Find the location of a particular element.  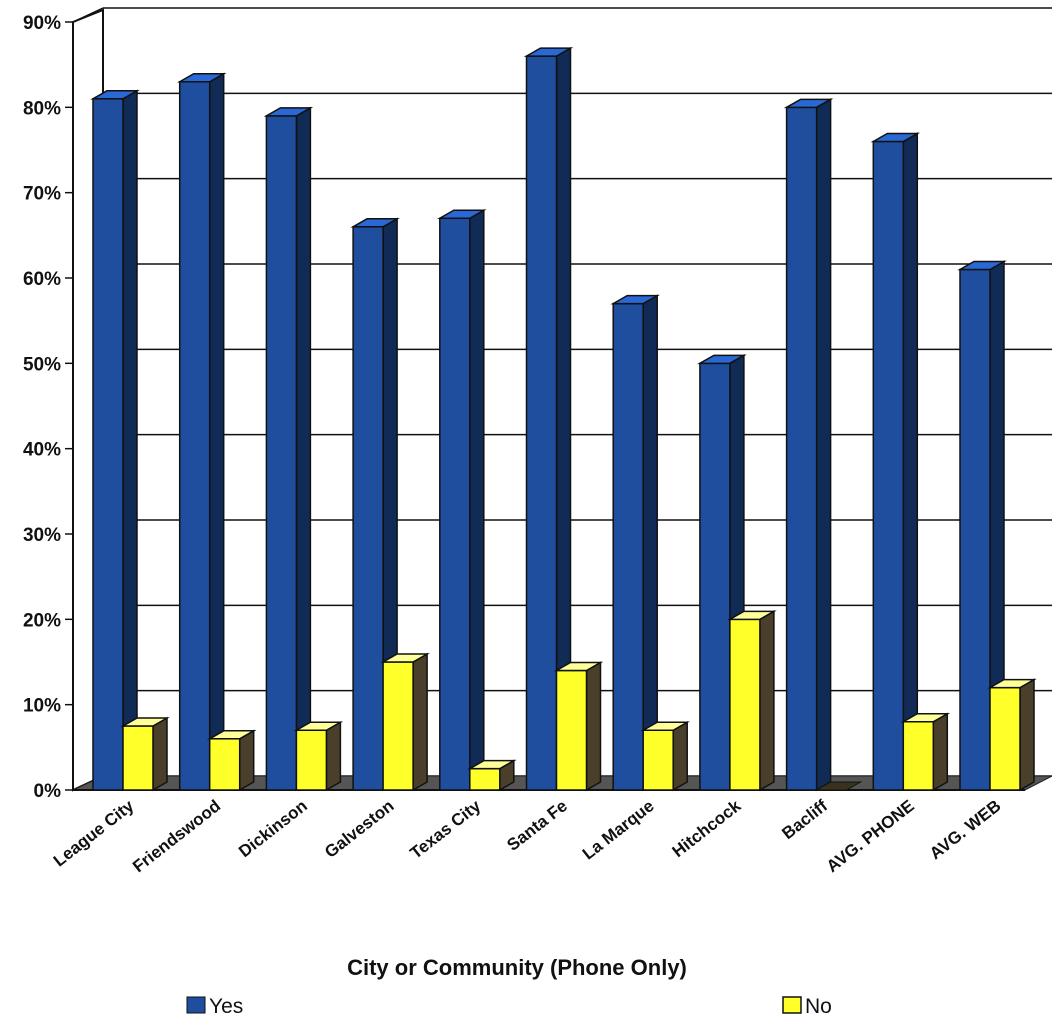

legend-swatch-no is located at coordinates (792, 1005).